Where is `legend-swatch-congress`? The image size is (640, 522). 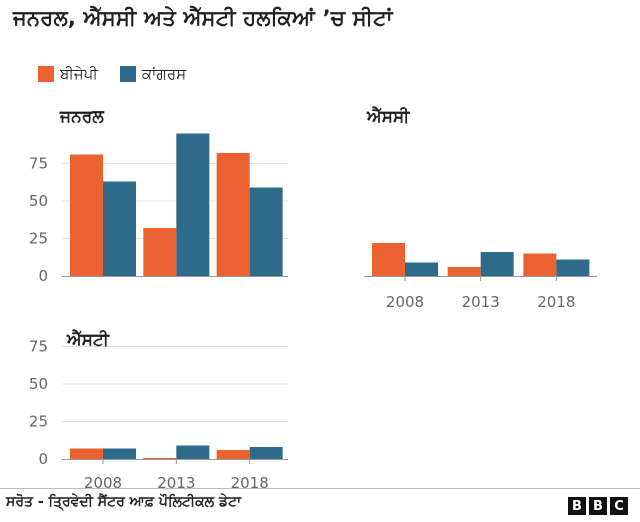
legend-swatch-congress is located at coordinates (127, 74).